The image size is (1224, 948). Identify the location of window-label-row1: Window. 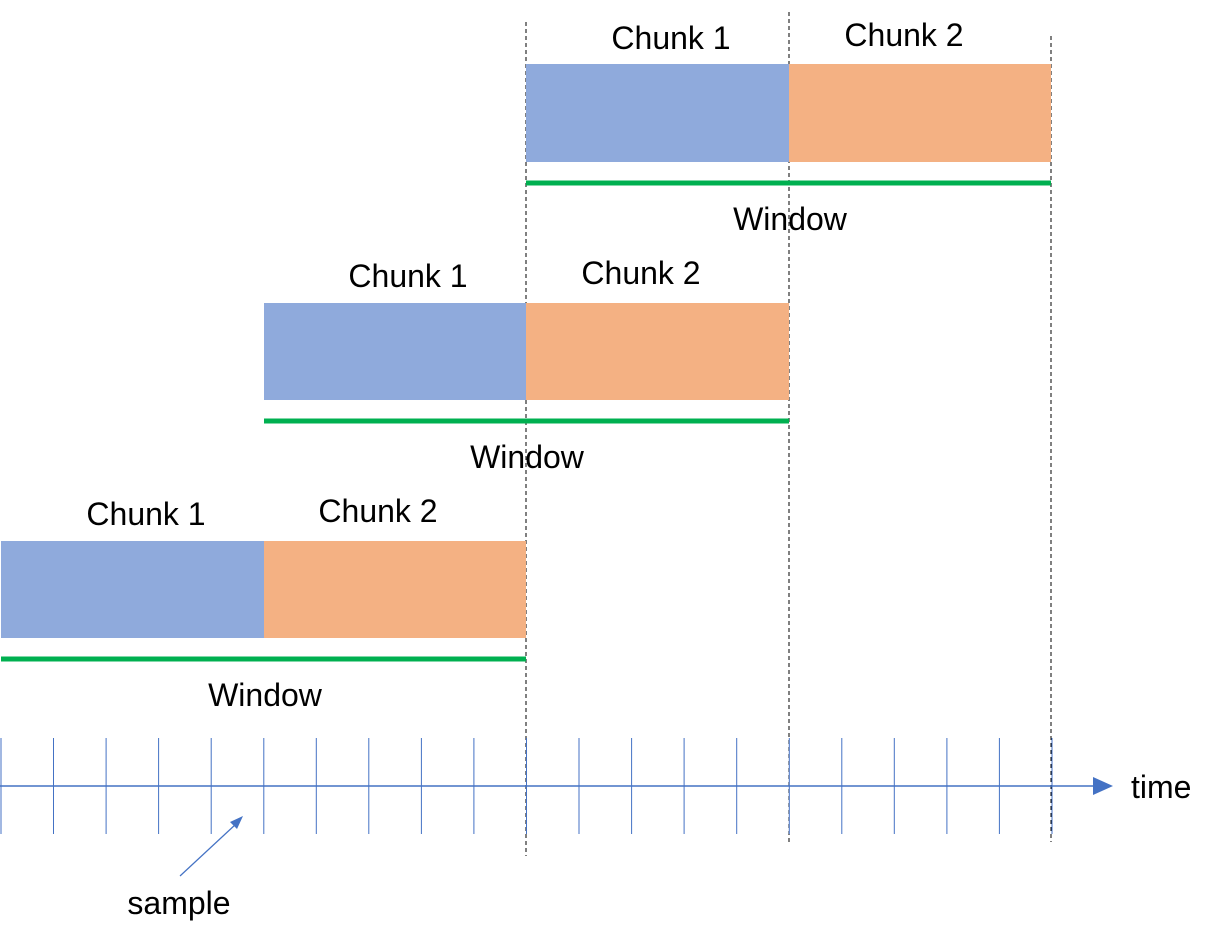
(790, 219).